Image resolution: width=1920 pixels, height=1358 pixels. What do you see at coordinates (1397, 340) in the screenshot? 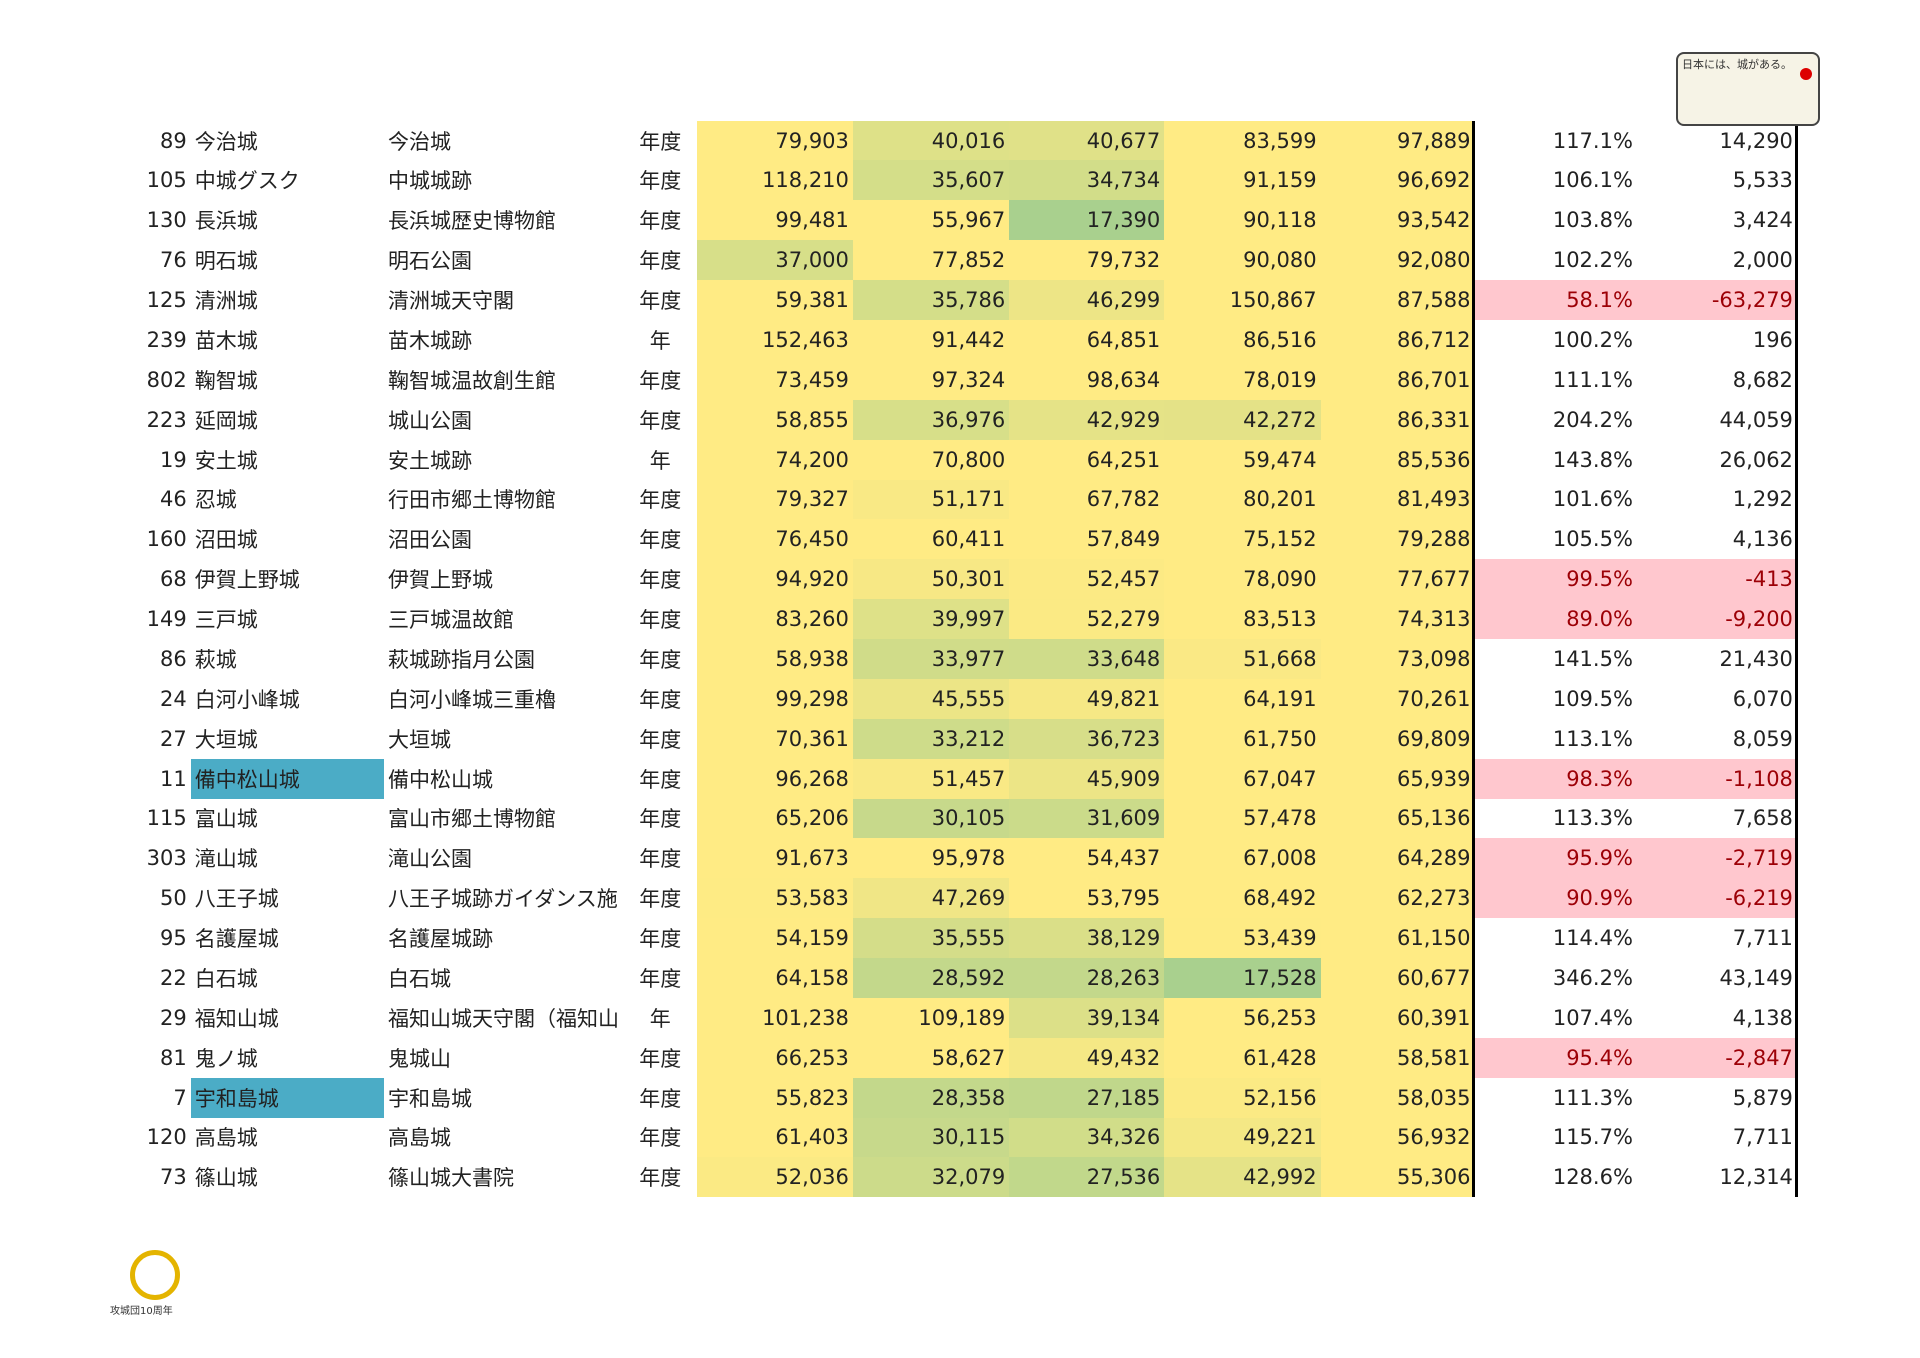
I see `visitors: 86,712` at bounding box center [1397, 340].